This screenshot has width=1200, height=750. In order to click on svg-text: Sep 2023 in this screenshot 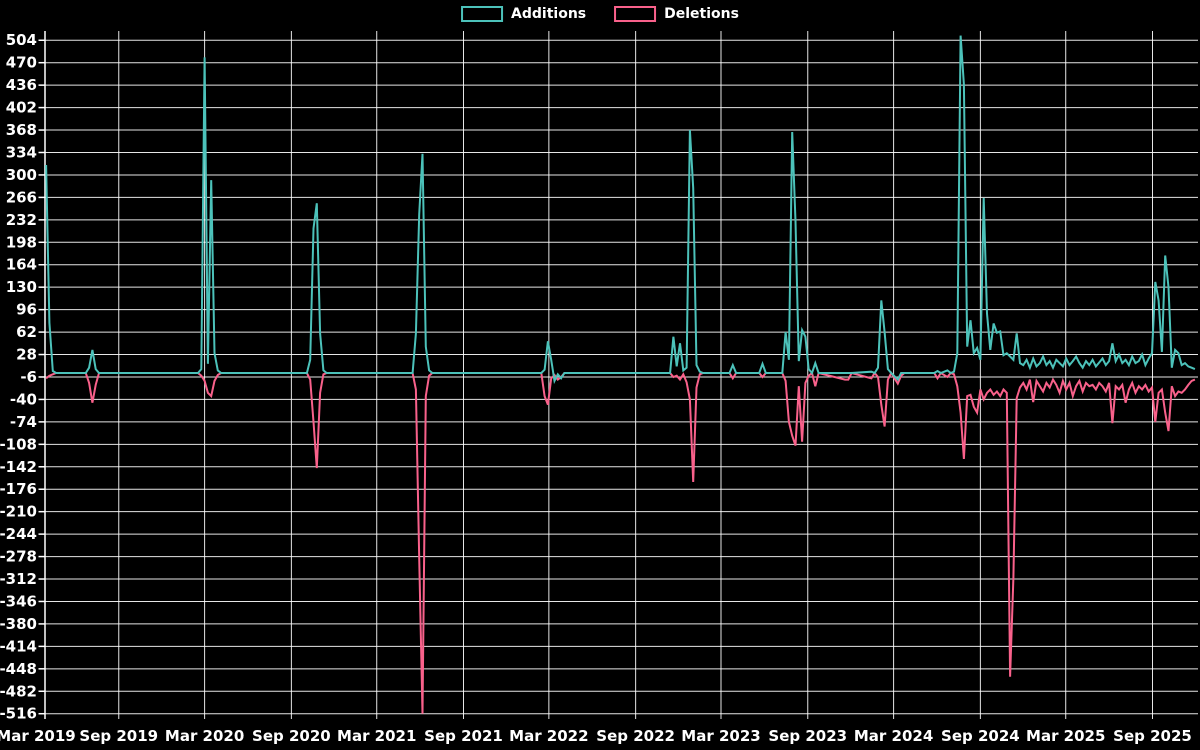, I will do `click(807, 736)`.